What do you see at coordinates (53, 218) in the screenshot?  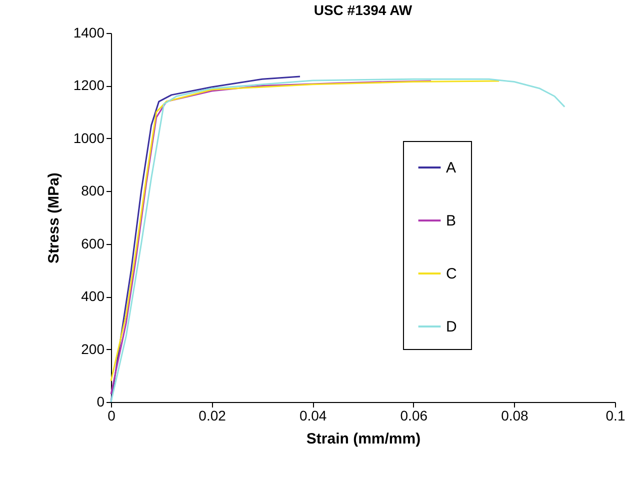 I see `y-axis-title: Stress (MPa)` at bounding box center [53, 218].